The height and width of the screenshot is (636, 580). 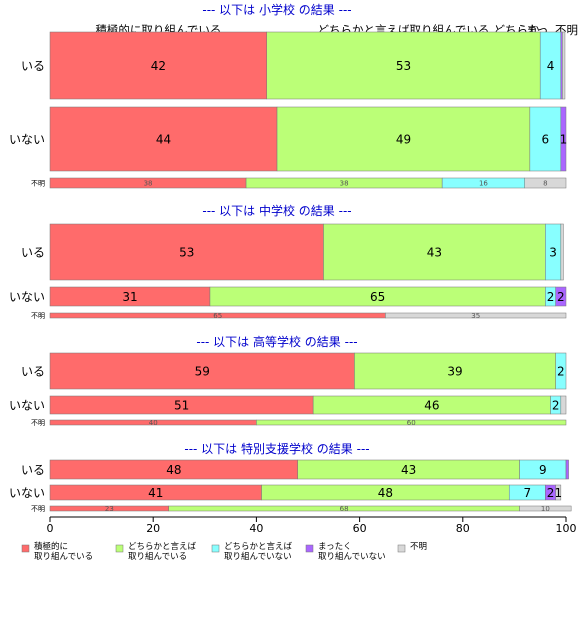 I want to click on data-label: 42, so click(x=158, y=66).